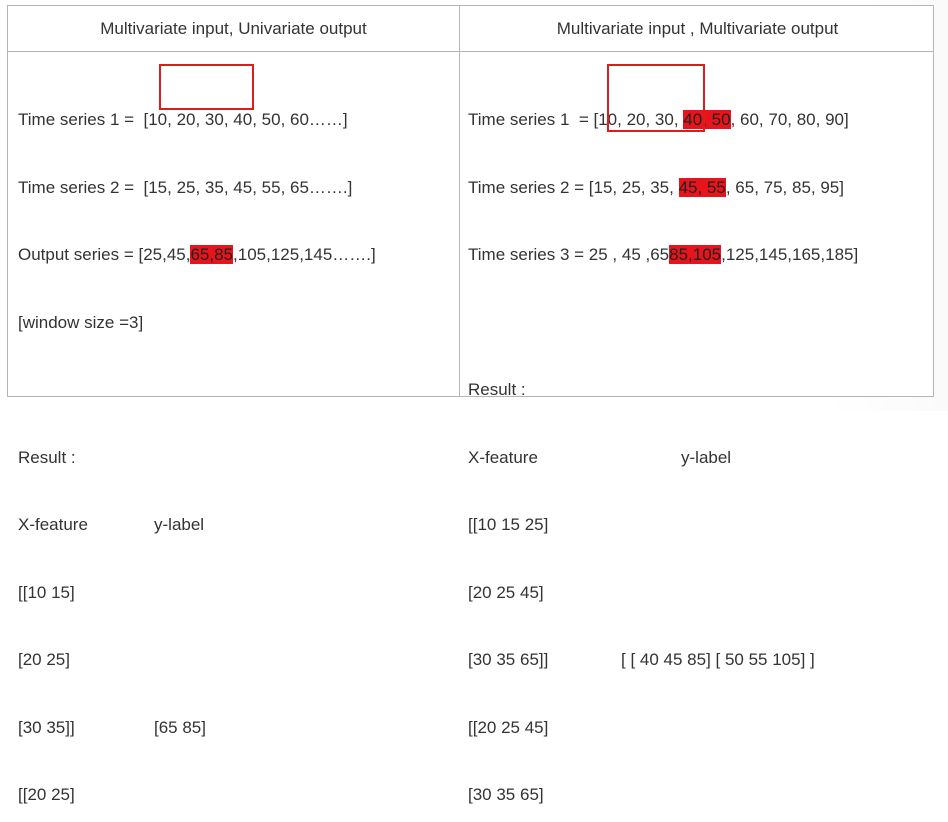 This screenshot has width=948, height=822. I want to click on right-row: [30 35 65], so click(506, 794).